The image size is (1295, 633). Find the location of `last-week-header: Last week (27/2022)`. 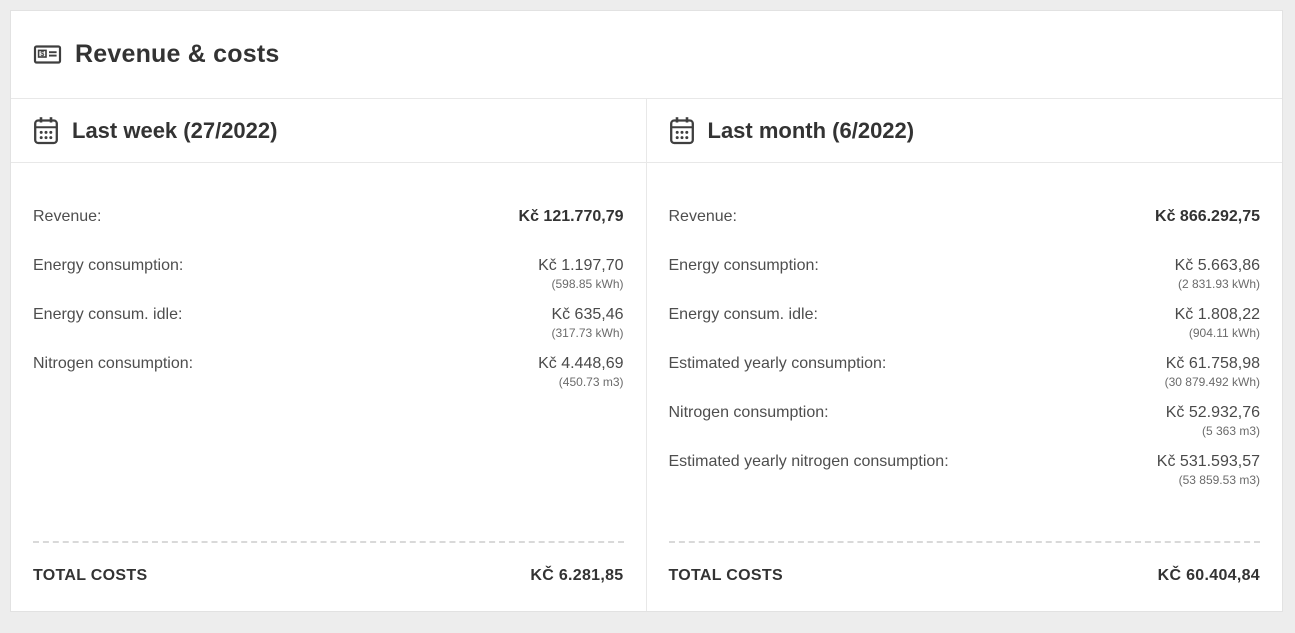

last-week-header: Last week (27/2022) is located at coordinates (328, 131).